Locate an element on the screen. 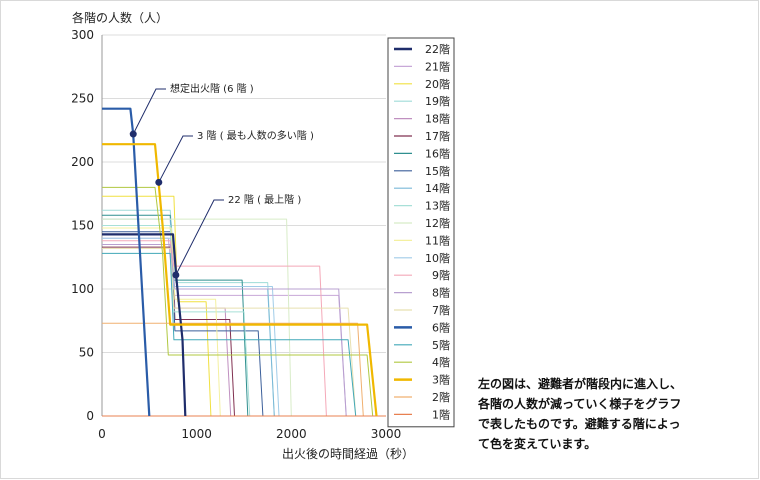 Image resolution: width=760 pixels, height=480 pixels. annotations: 想定出火階 (6 階 ) 3 階 ( 最も人数の多い階 ) 22 階 ( 最上階 ) is located at coordinates (221, 180).